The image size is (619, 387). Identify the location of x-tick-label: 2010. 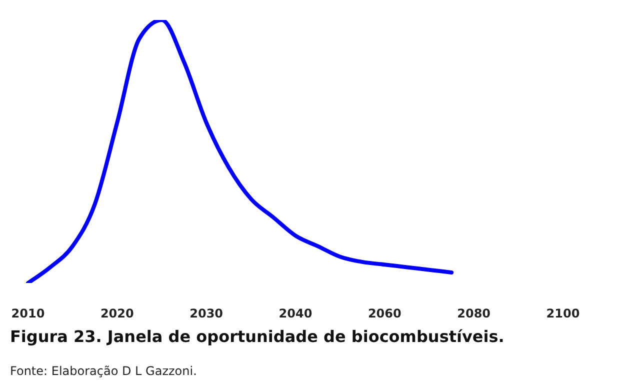
(28, 313).